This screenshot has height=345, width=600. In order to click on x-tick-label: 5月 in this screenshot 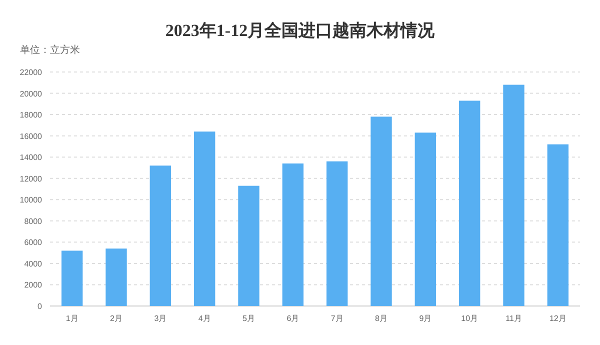, I will do `click(248, 318)`.